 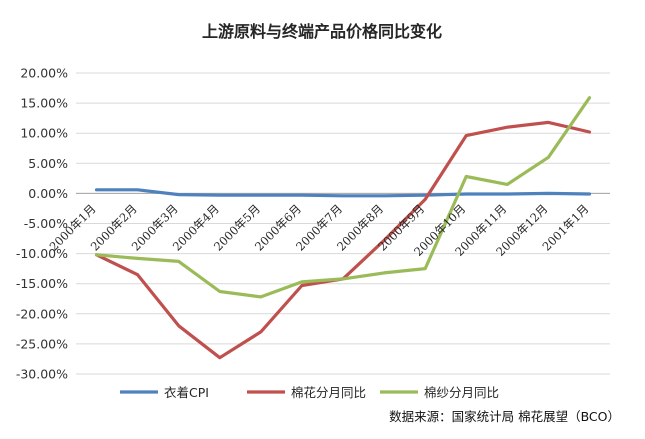 What do you see at coordinates (504, 416) in the screenshot?
I see `source-note: 数据来源：国家统计局 棉花展望（BCO）` at bounding box center [504, 416].